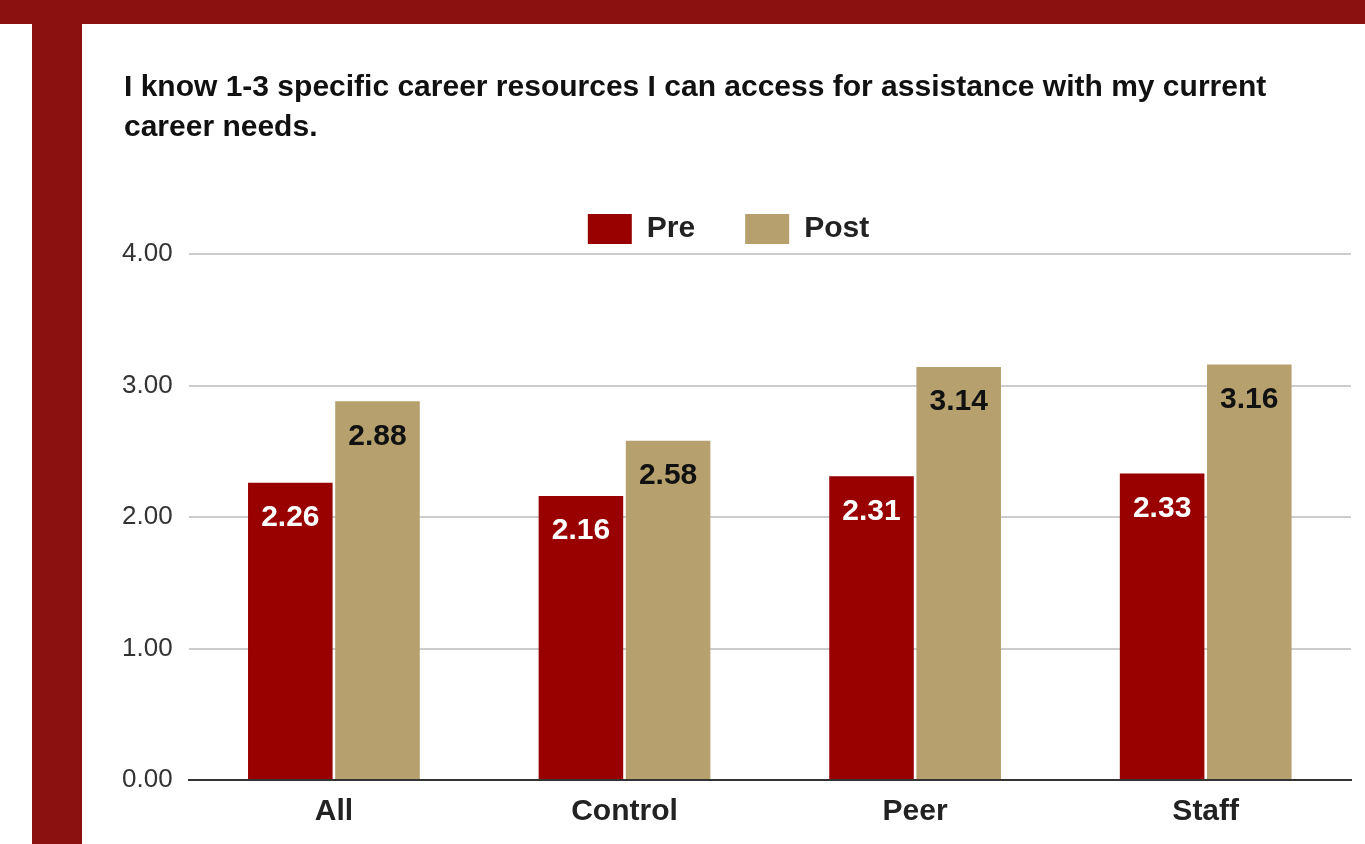  Describe the element at coordinates (696, 106) in the screenshot. I see `chart-title: I know 1-3 specific career resources I can access for assistance with my current career needs.` at that location.